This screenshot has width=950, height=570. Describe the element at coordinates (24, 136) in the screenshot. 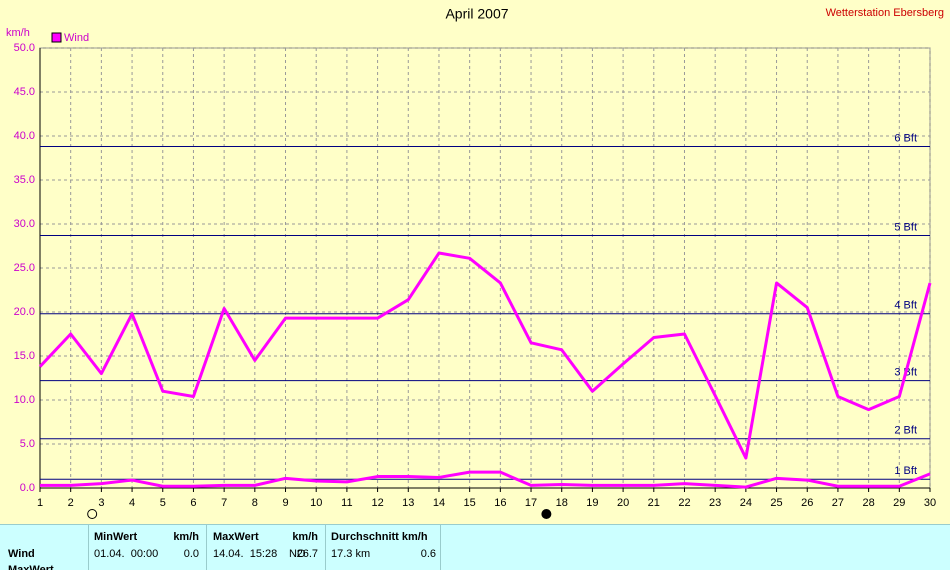

I see `y-tick-label: 40.0` at that location.